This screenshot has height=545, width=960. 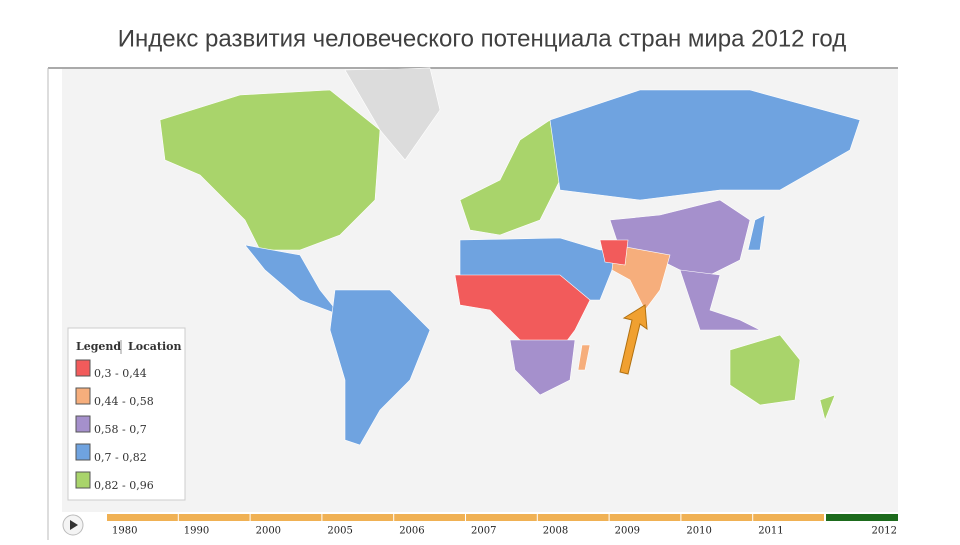 What do you see at coordinates (884, 531) in the screenshot?
I see `timeline-year: 2012` at bounding box center [884, 531].